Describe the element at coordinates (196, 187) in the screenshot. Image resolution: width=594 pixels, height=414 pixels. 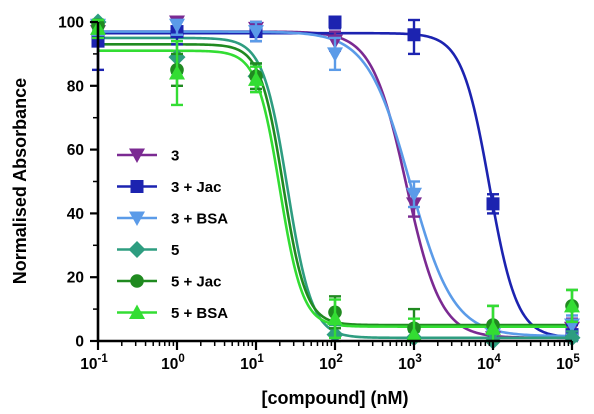
I see `legend-label: 3 + Jac` at that location.